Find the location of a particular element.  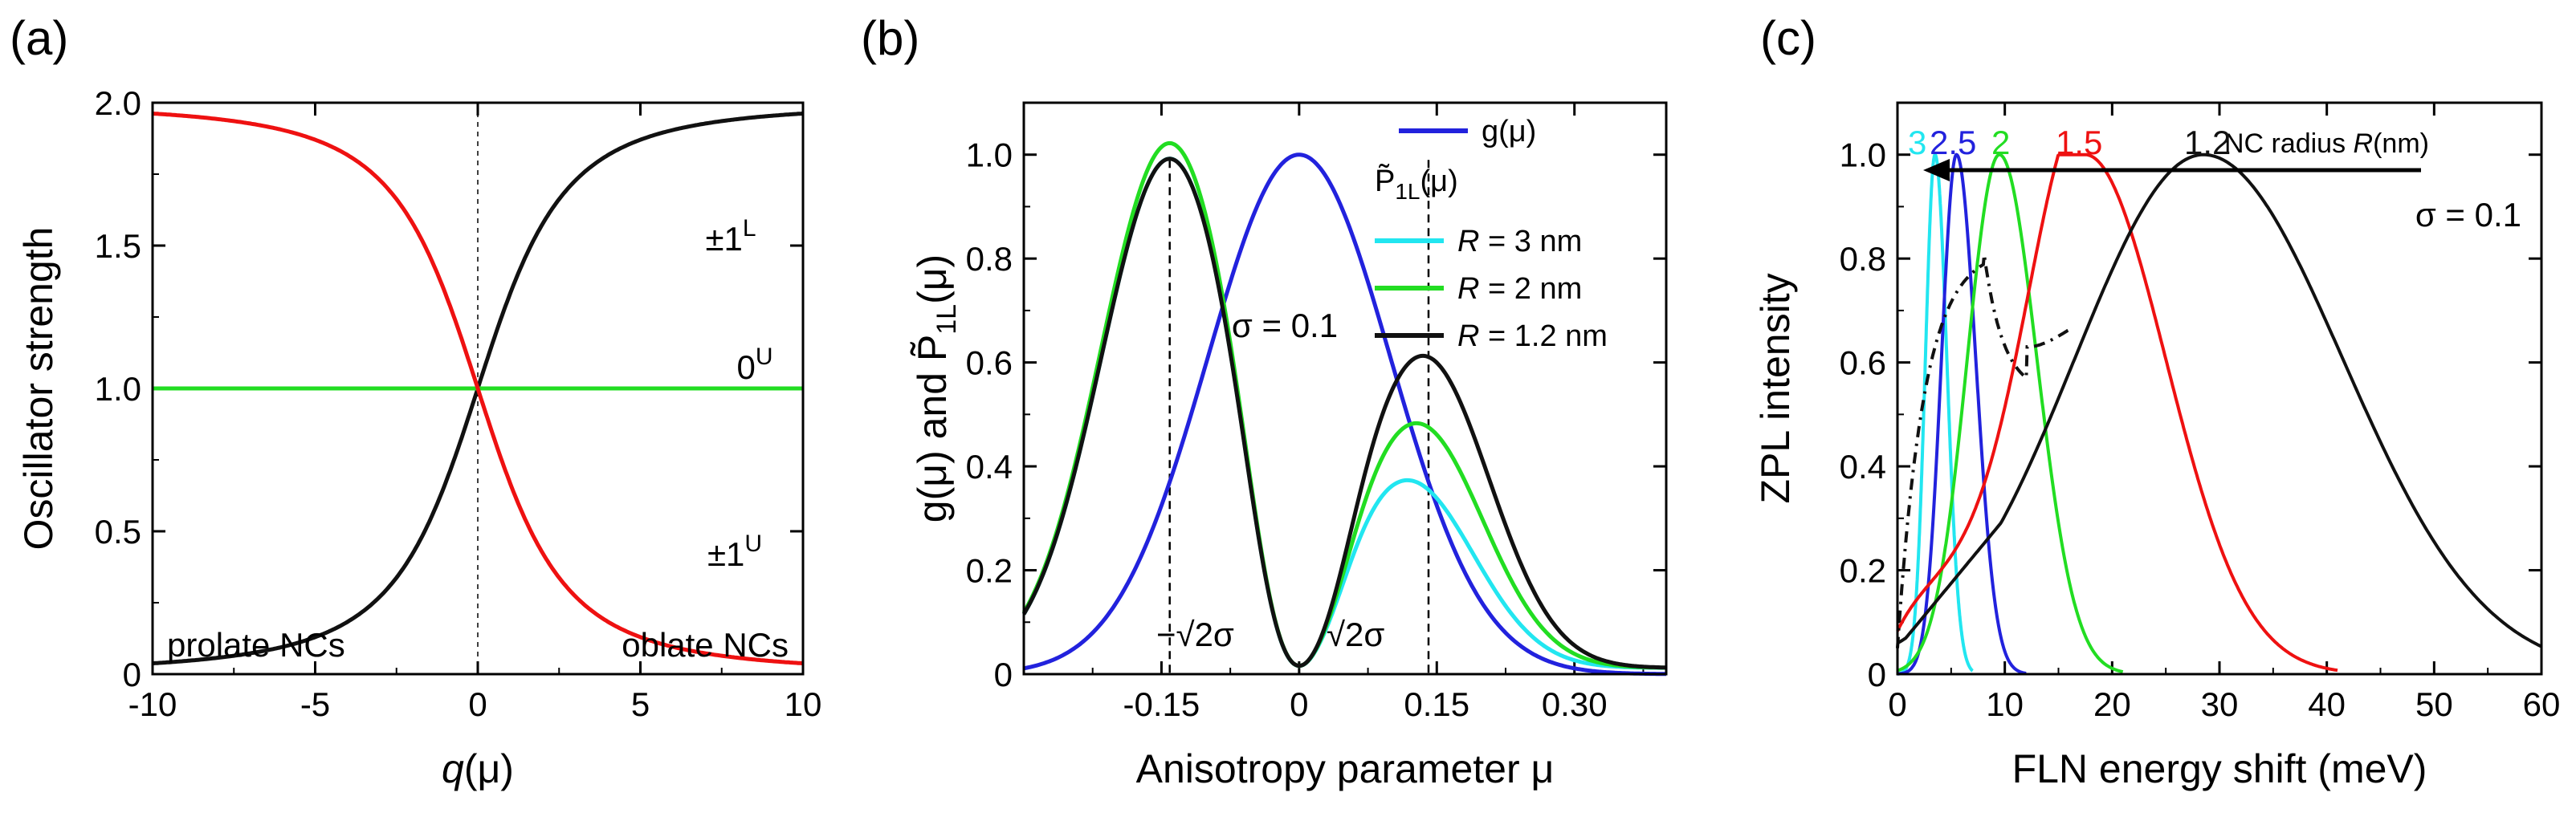

legend-r3: R = 3 nm is located at coordinates (1519, 241).